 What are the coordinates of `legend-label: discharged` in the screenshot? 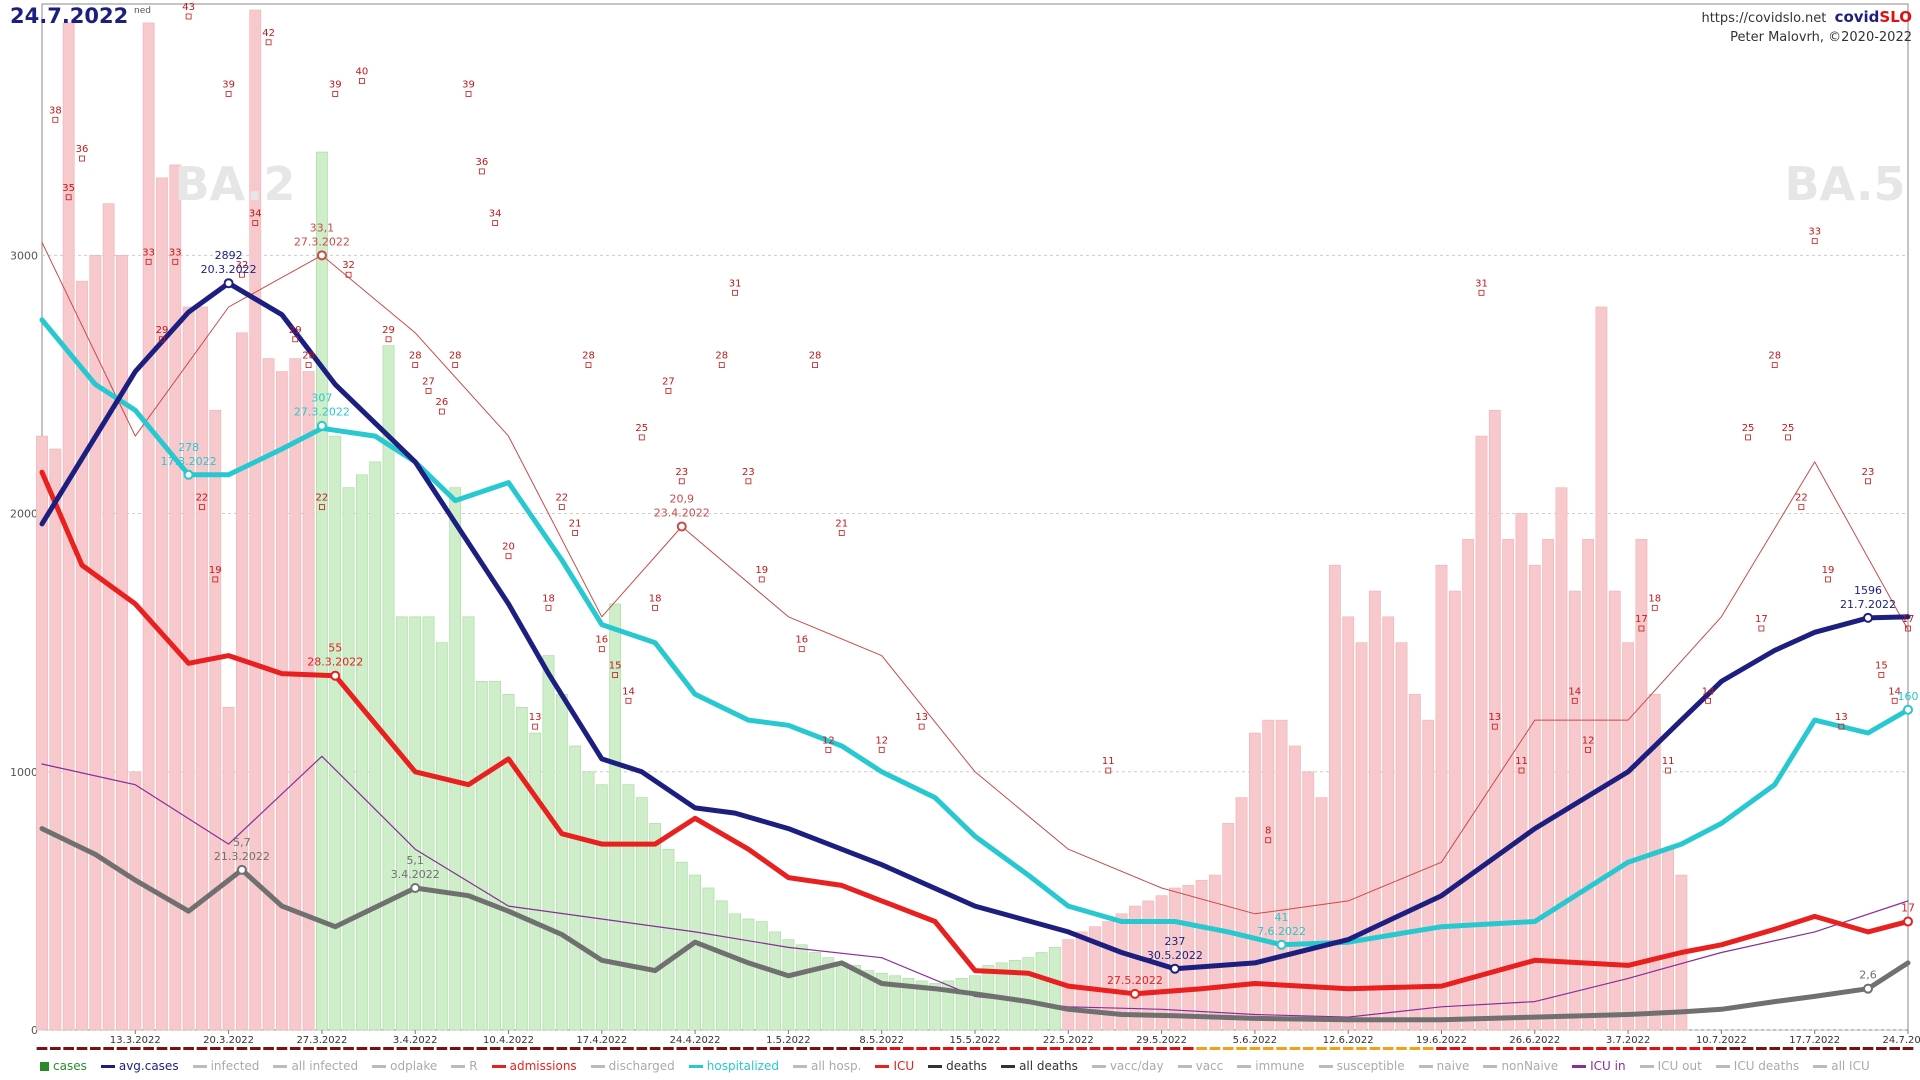 It's located at (641, 1066).